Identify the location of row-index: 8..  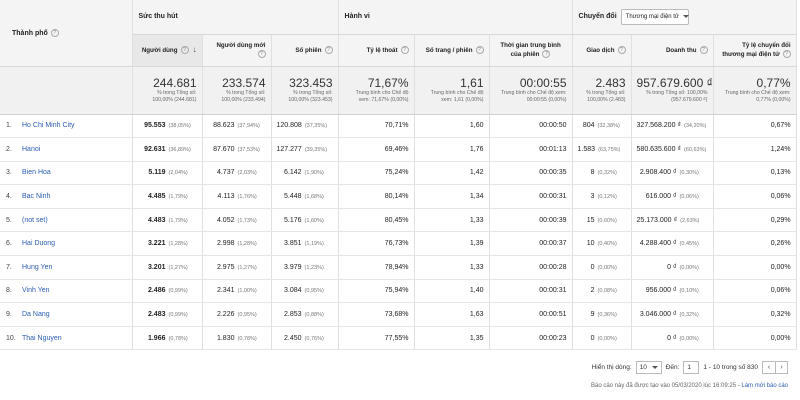
(9, 291).